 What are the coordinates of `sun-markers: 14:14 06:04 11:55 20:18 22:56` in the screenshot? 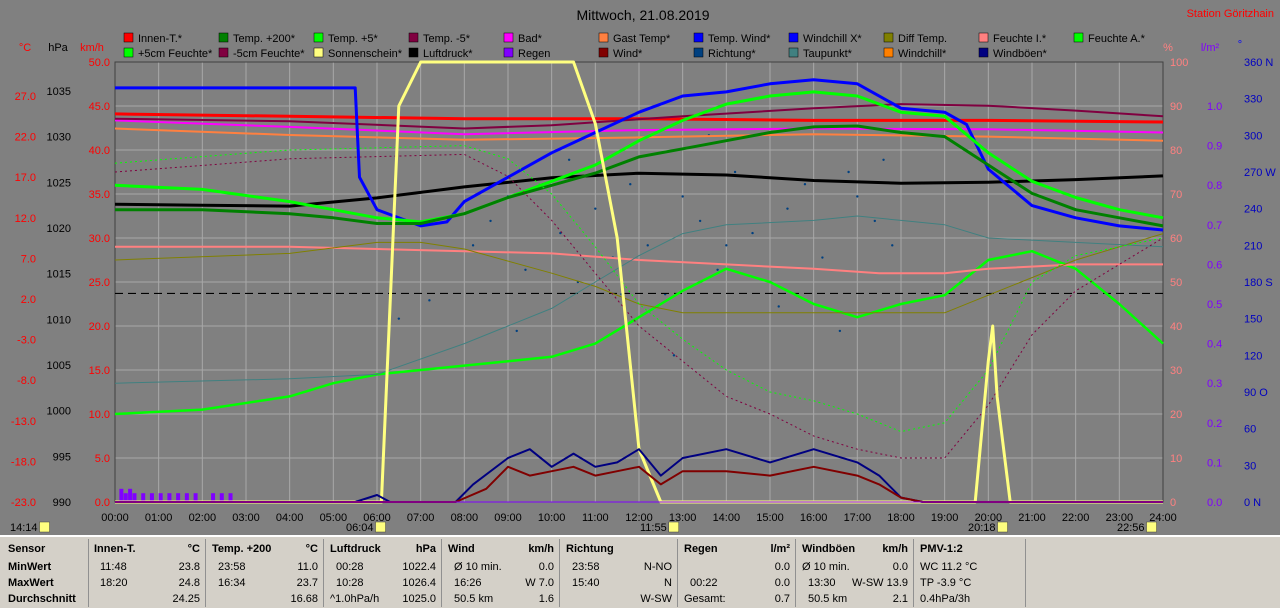 It's located at (583, 527).